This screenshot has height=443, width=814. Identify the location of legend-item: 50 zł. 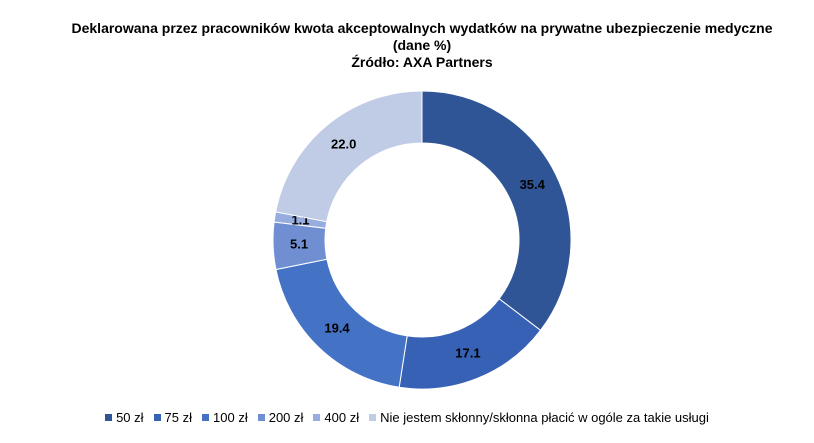
(124, 417).